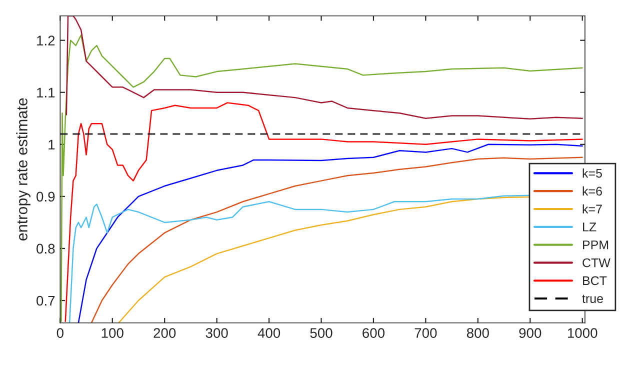 The width and height of the screenshot is (640, 369). Describe the element at coordinates (583, 333) in the screenshot. I see `x-tick-label: 1000` at that location.